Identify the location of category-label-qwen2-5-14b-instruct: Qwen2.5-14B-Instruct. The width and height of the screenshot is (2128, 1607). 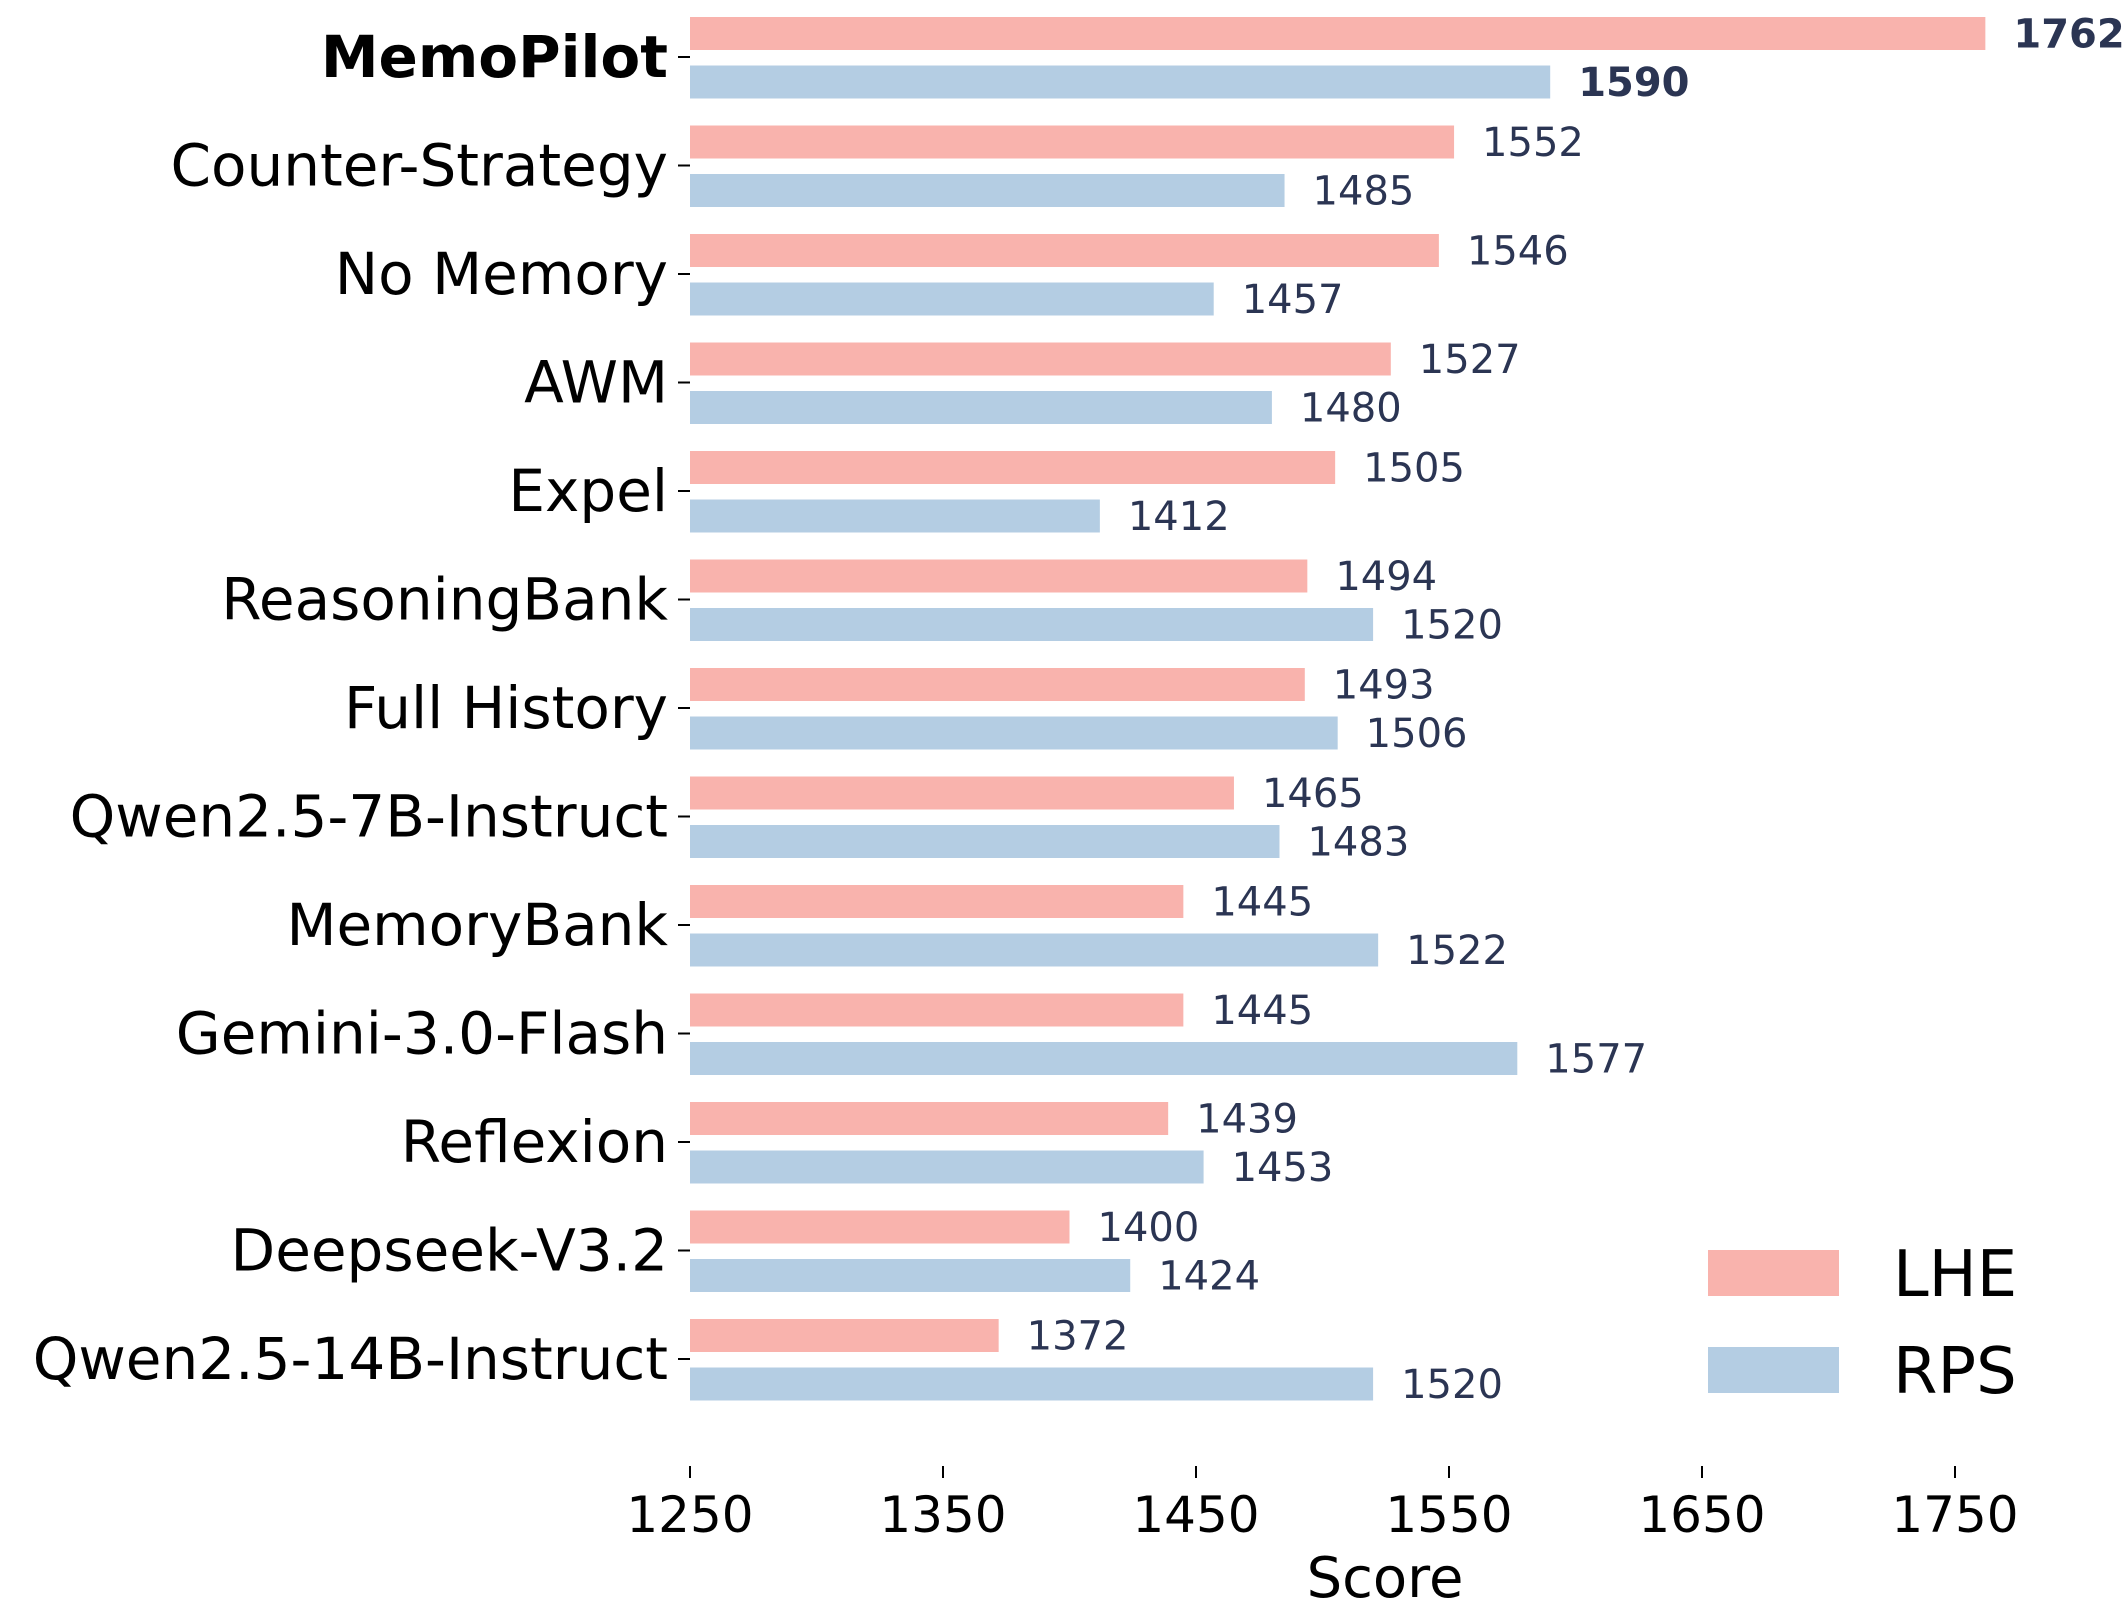
(350, 1359).